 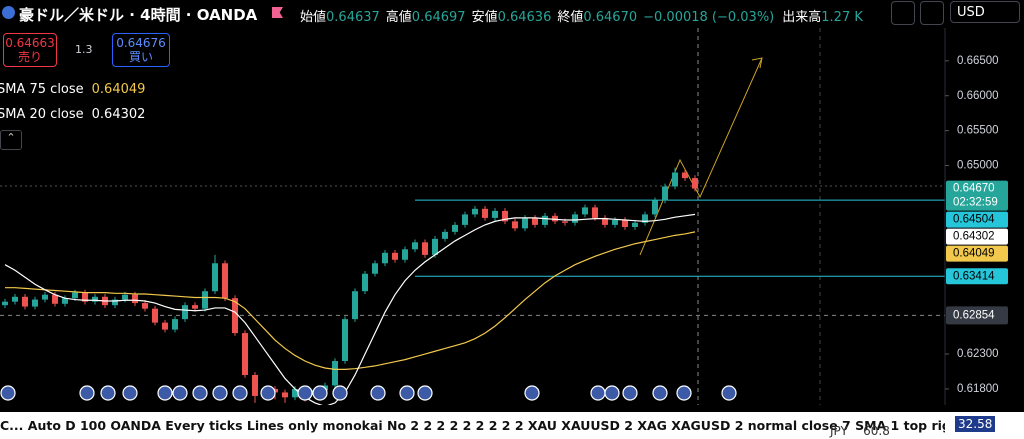 What do you see at coordinates (138, 15) in the screenshot?
I see `symbol: 豪ドル／米ドル · 4時間 · OANDA` at bounding box center [138, 15].